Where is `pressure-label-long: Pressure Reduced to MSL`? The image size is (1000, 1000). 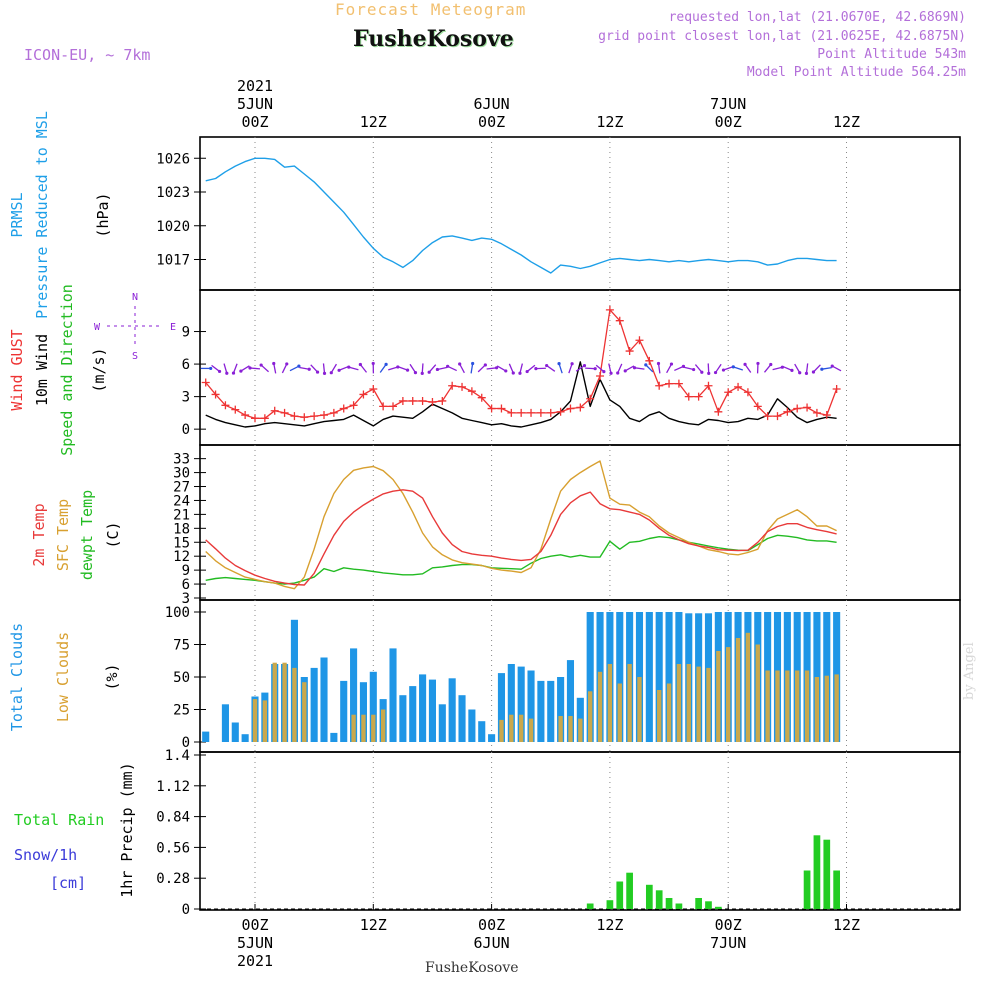
pressure-label-long: Pressure Reduced to MSL is located at coordinates (42, 215).